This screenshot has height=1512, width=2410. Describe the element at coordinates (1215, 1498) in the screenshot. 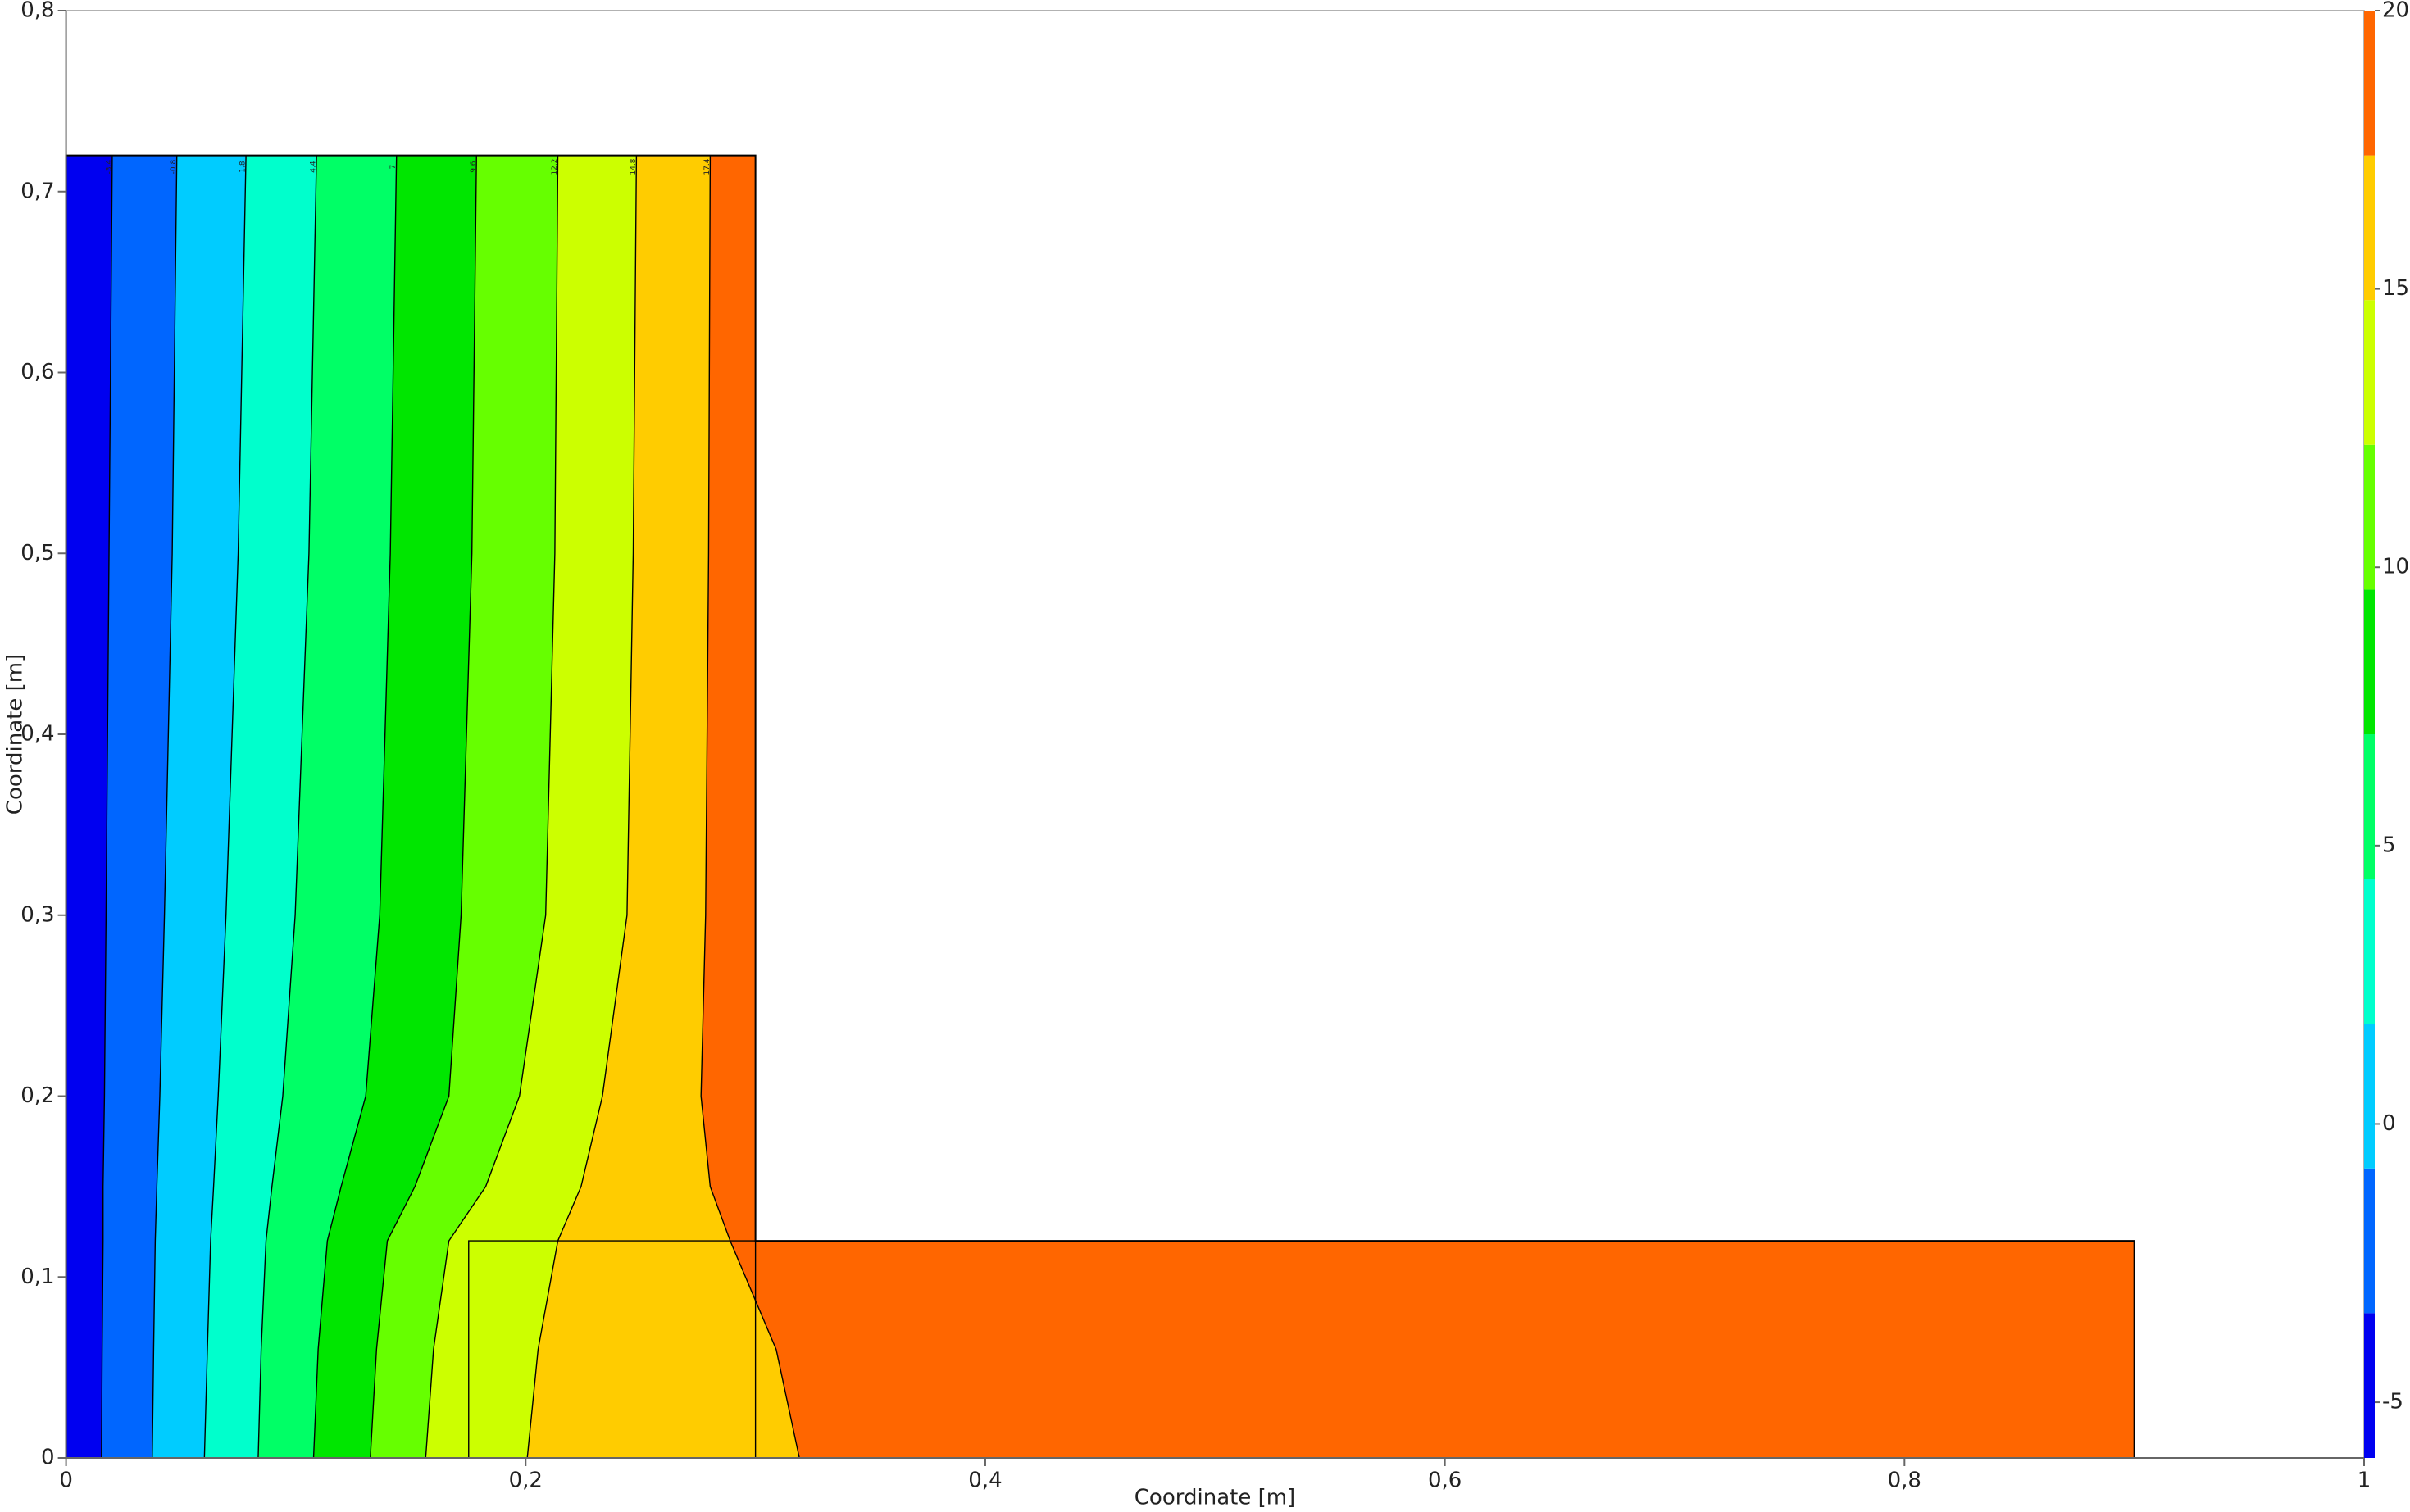

I see `x-axis-title: Coordinate [m]` at that location.